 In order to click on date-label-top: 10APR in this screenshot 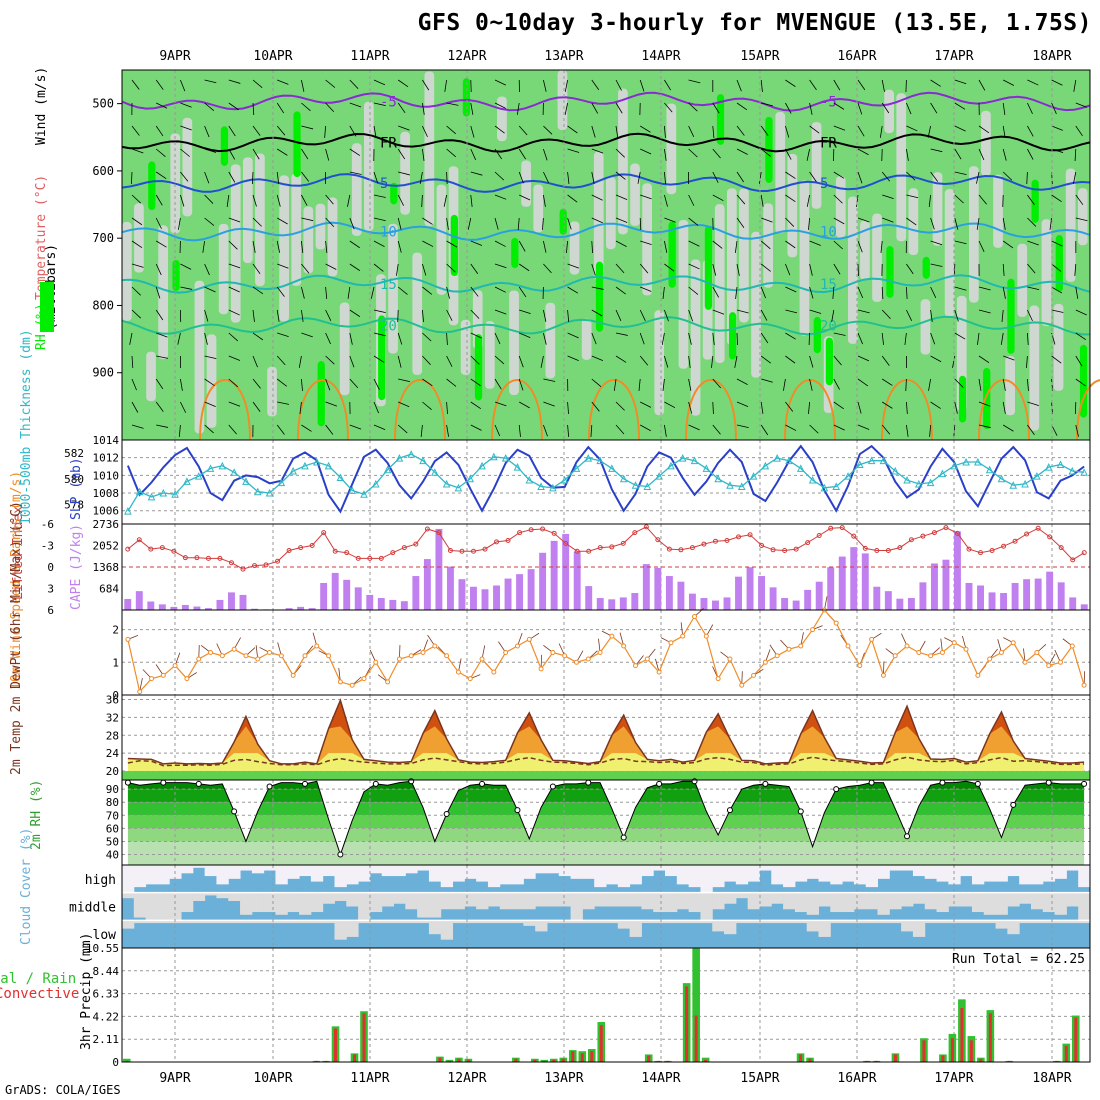, I will do `click(272, 56)`.